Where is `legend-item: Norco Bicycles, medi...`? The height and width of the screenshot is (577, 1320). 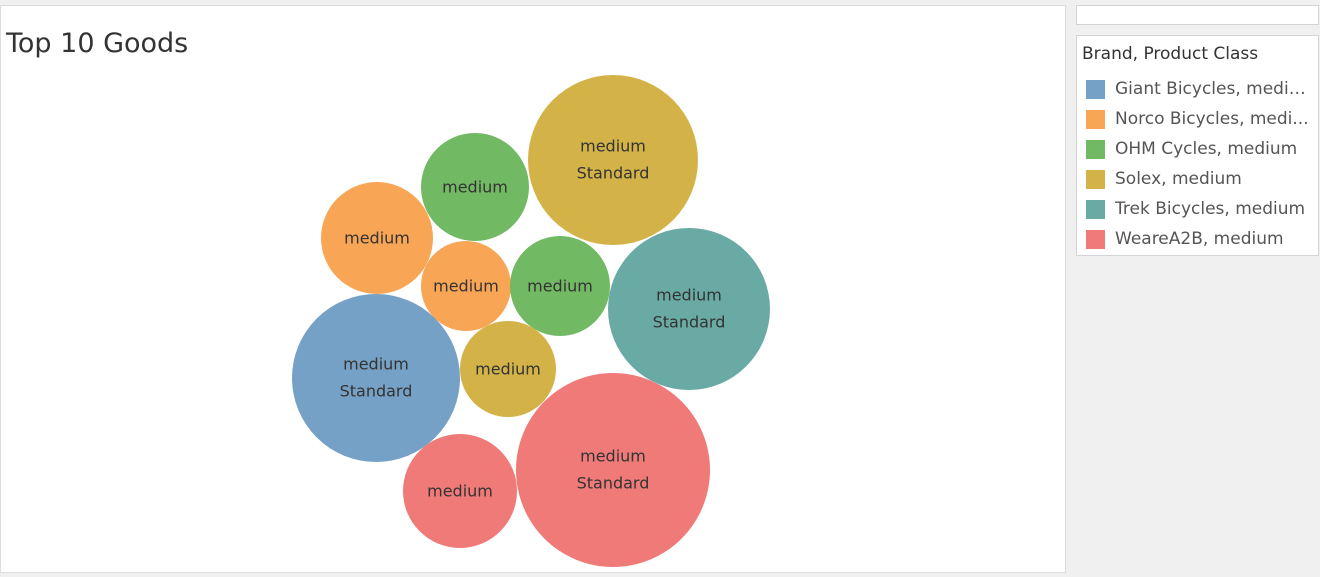
legend-item: Norco Bicycles, medi... is located at coordinates (1201, 119).